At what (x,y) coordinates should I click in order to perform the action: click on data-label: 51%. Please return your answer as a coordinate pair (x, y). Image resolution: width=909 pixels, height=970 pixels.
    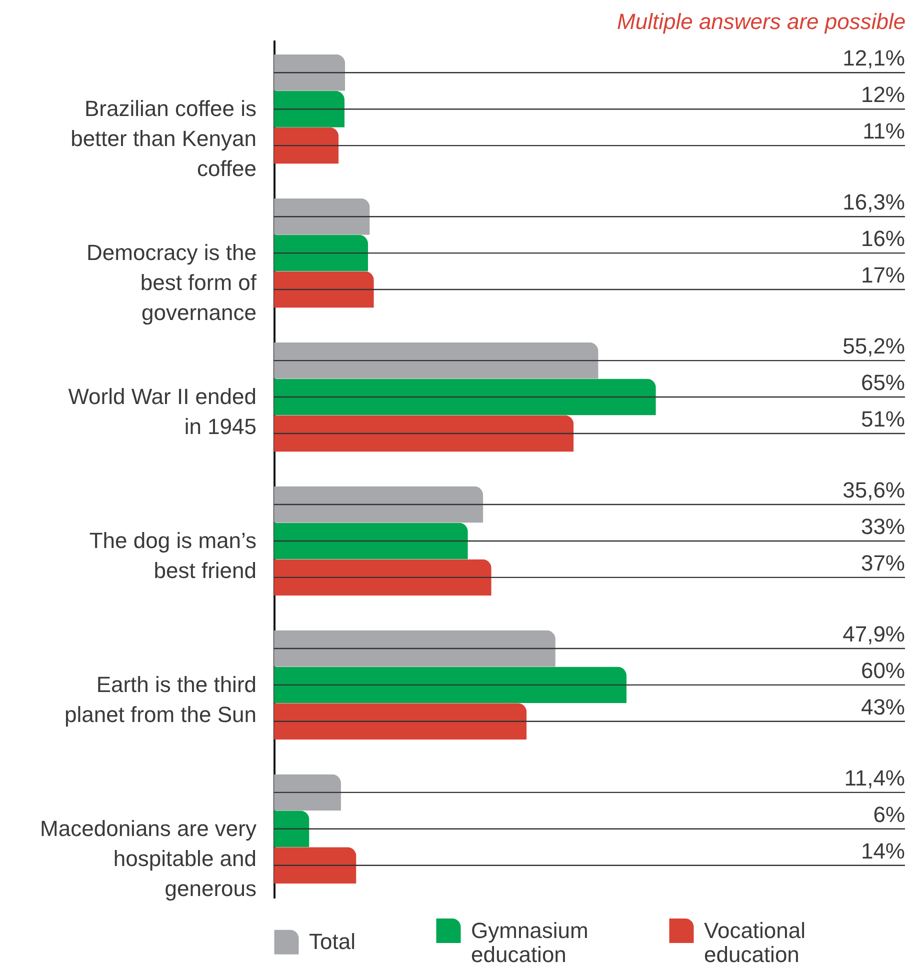
    Looking at the image, I should click on (882, 419).